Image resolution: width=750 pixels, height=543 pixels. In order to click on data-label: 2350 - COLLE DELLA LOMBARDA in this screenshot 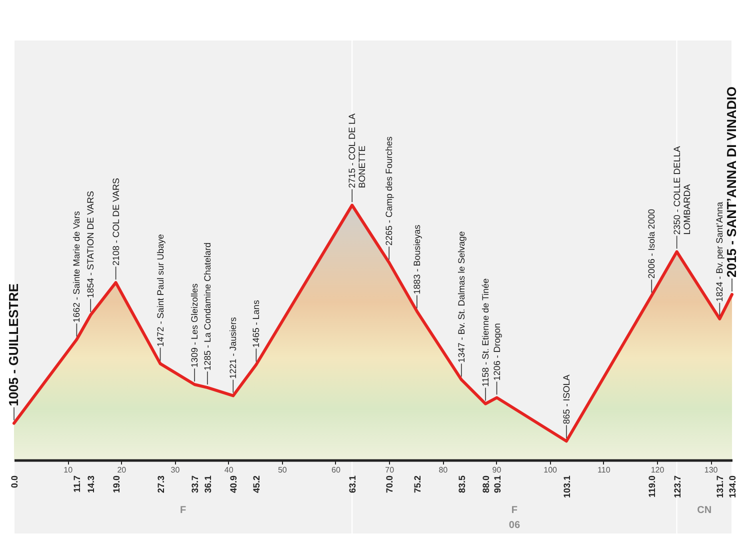, I will do `click(682, 190)`.